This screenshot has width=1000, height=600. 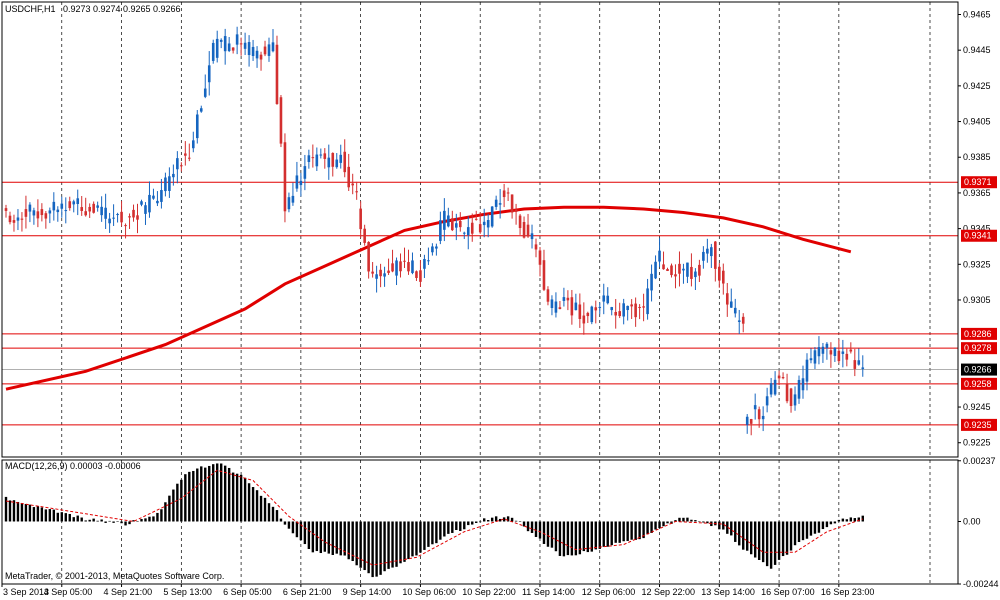 I want to click on price-tick-label: 0.9445, so click(x=977, y=50).